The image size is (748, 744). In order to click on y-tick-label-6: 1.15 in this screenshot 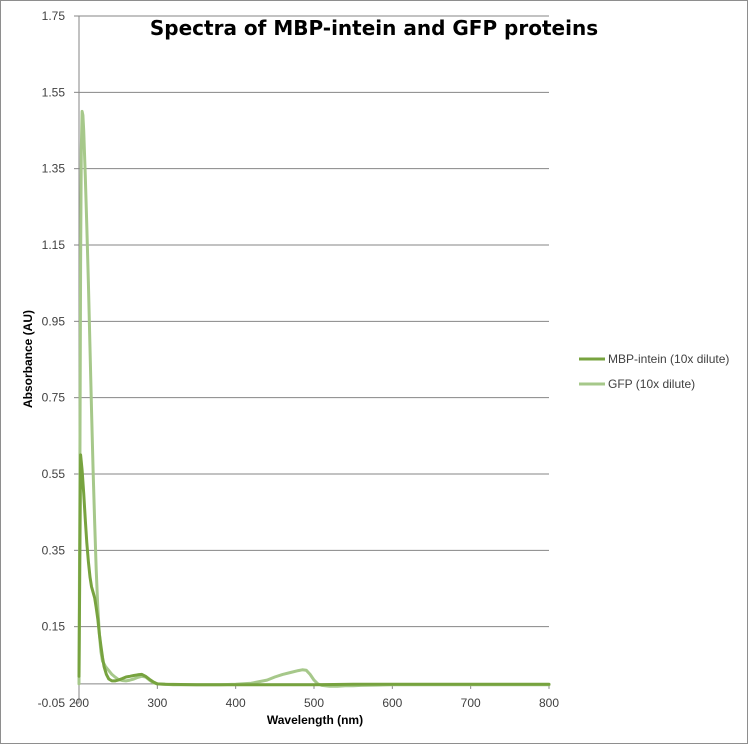, I will do `click(54, 245)`.